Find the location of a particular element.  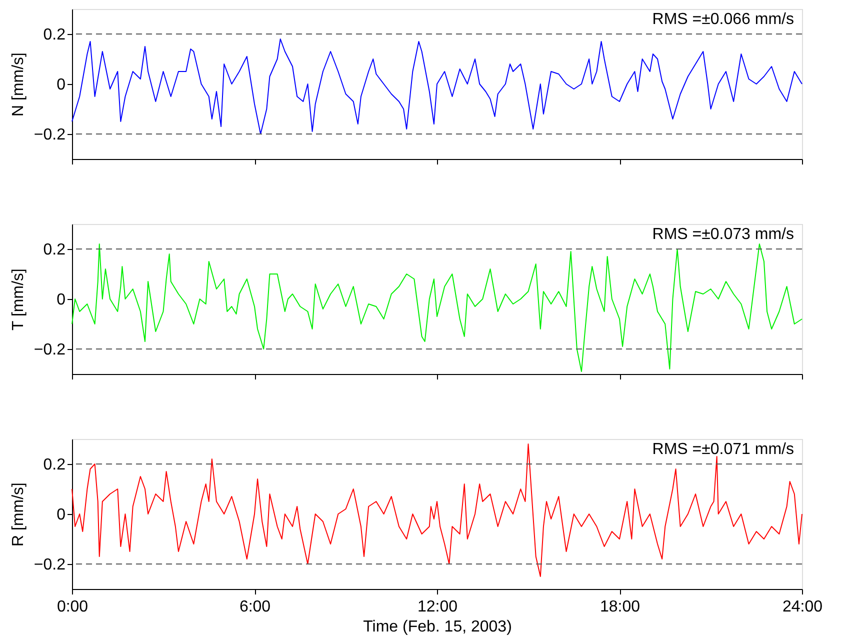

x-tick-label: 0:00 is located at coordinates (72, 607).